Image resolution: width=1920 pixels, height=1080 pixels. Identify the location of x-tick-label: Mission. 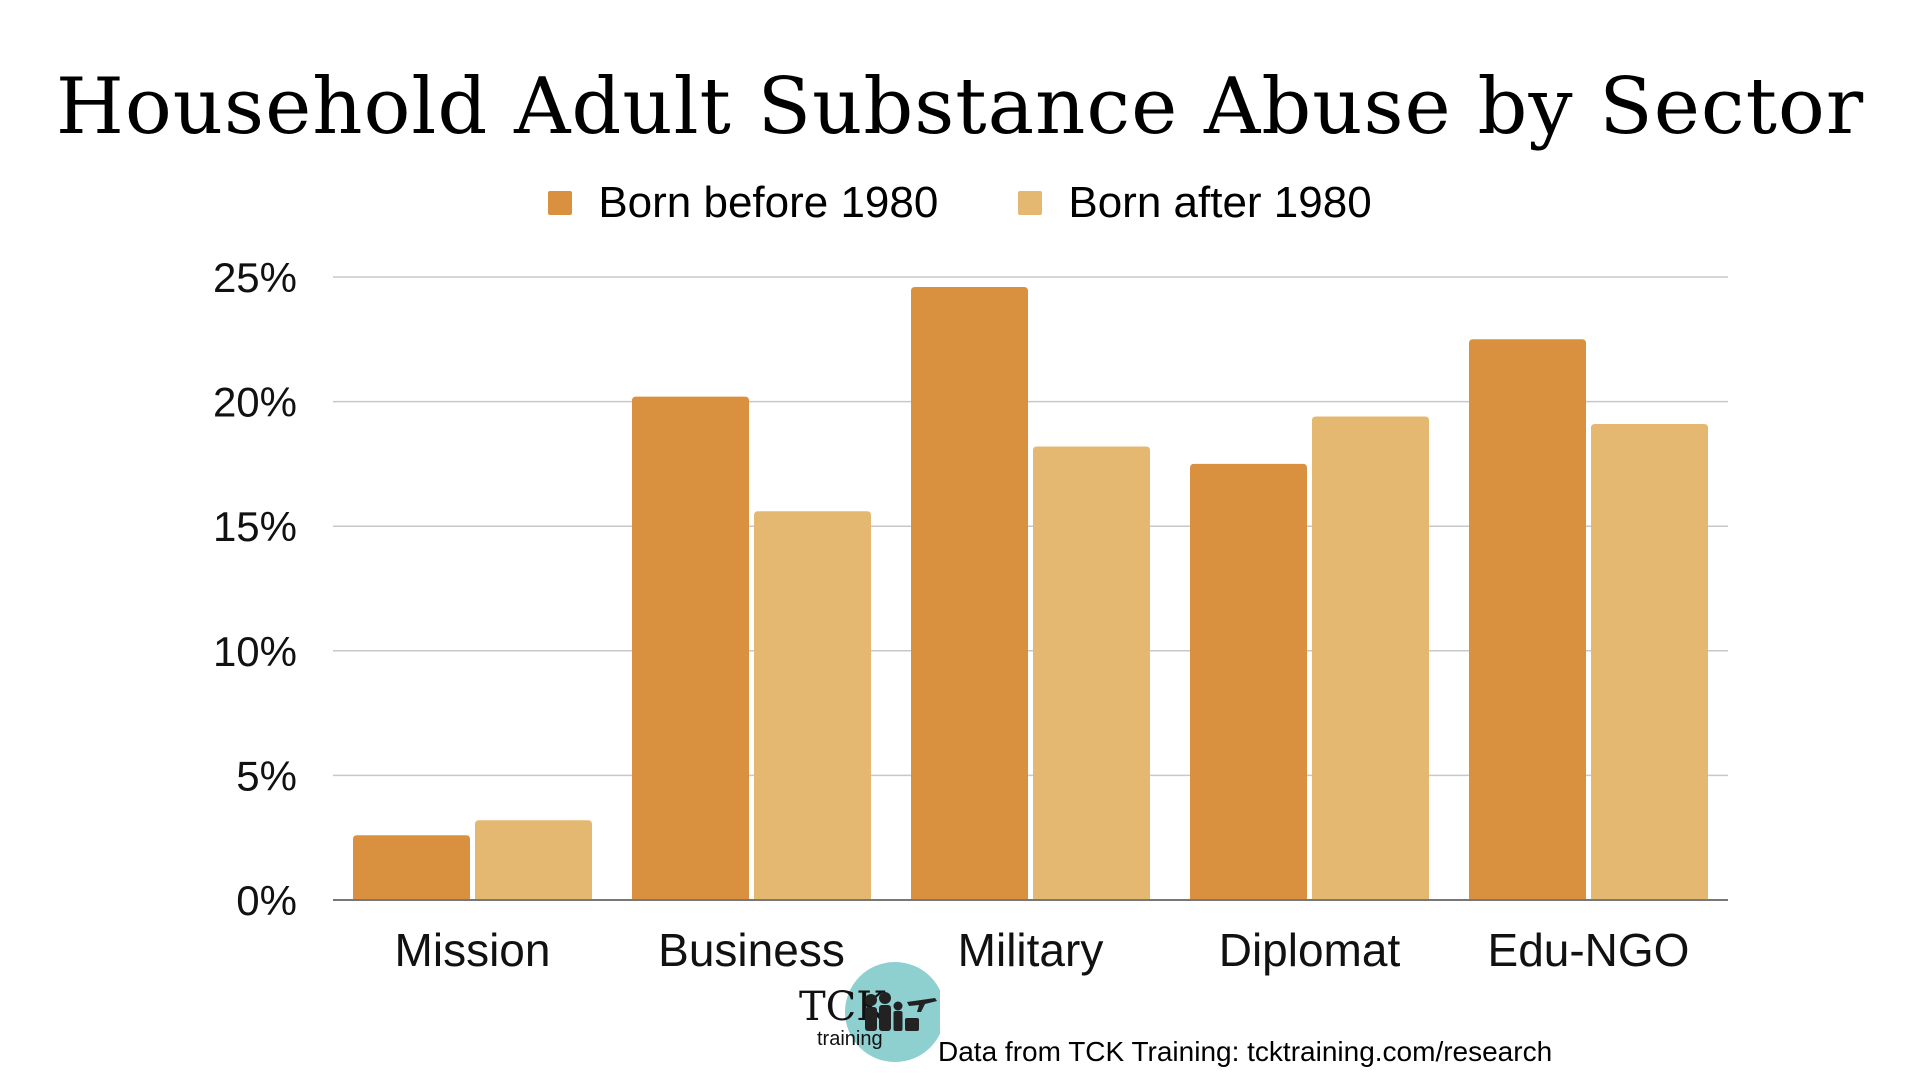
(473, 950).